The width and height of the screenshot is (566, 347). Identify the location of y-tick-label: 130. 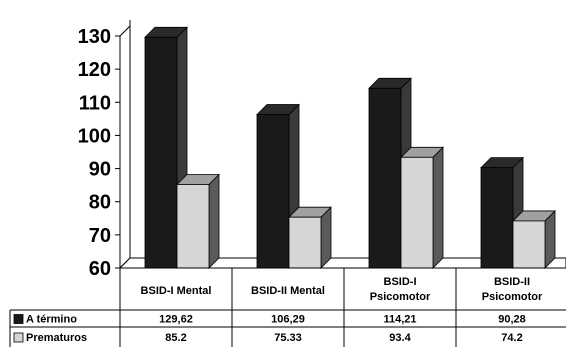
(94, 37).